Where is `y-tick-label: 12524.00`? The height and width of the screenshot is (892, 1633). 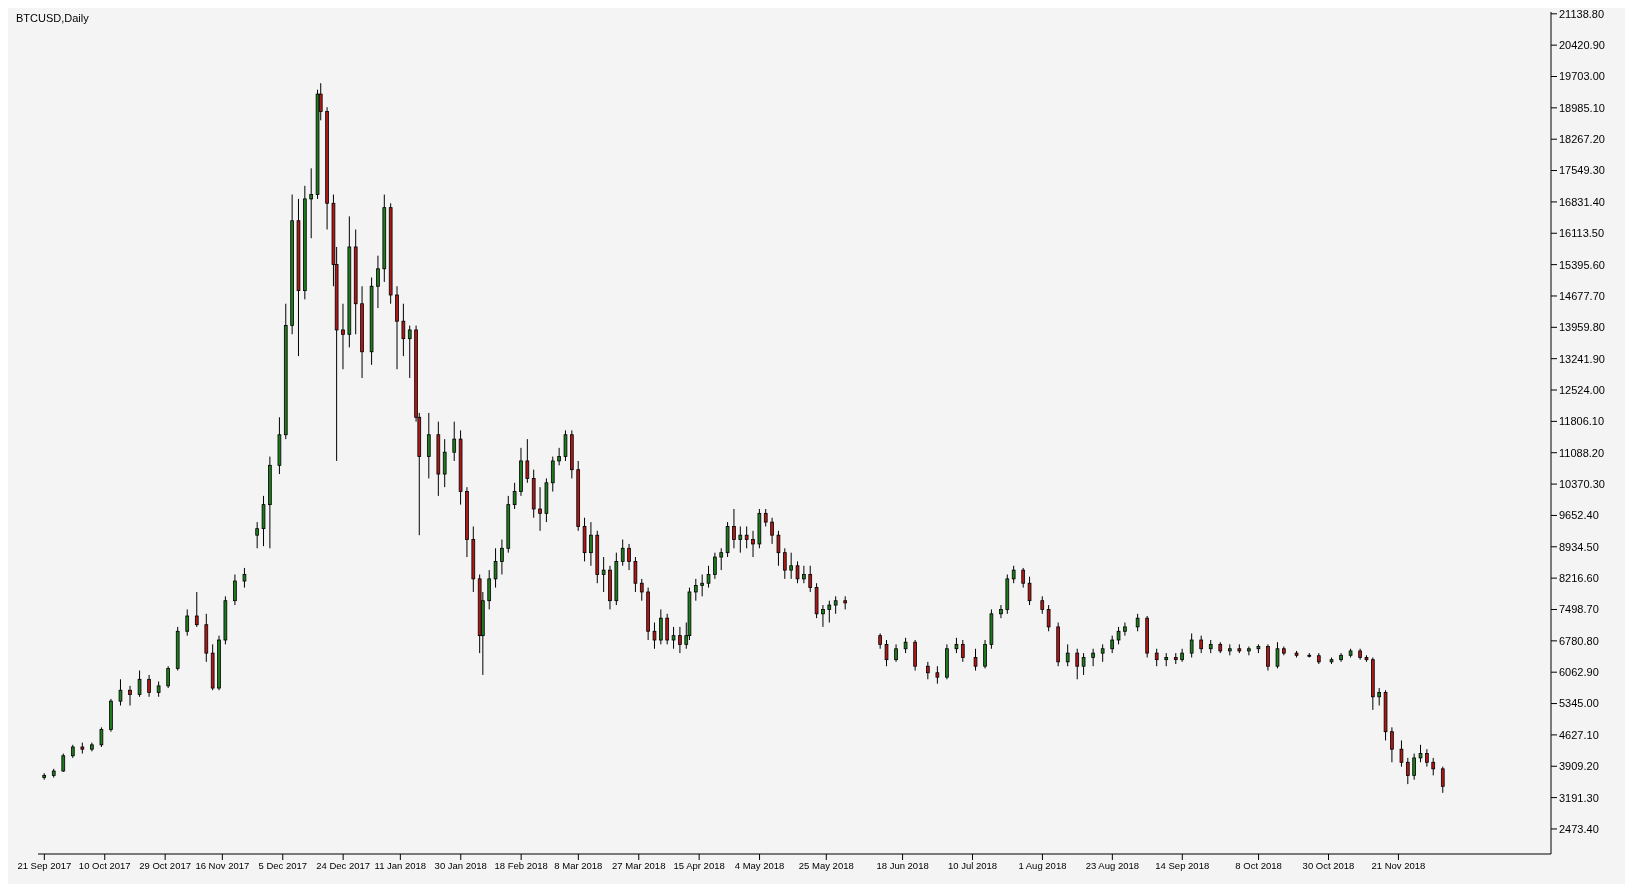 y-tick-label: 12524.00 is located at coordinates (1582, 389).